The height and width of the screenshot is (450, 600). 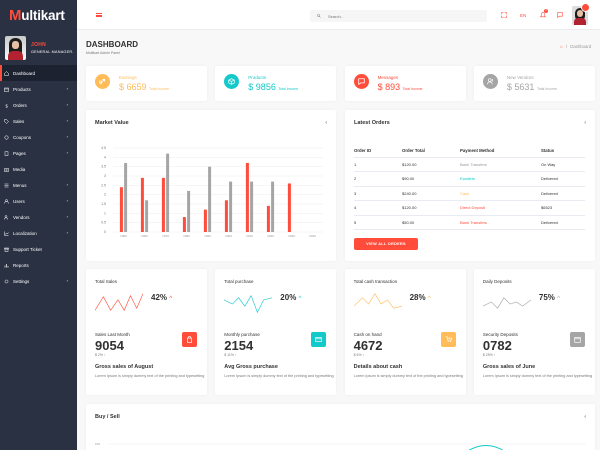 I want to click on sidebar-item-support-ticket: Support Ticket, so click(x=38, y=249).